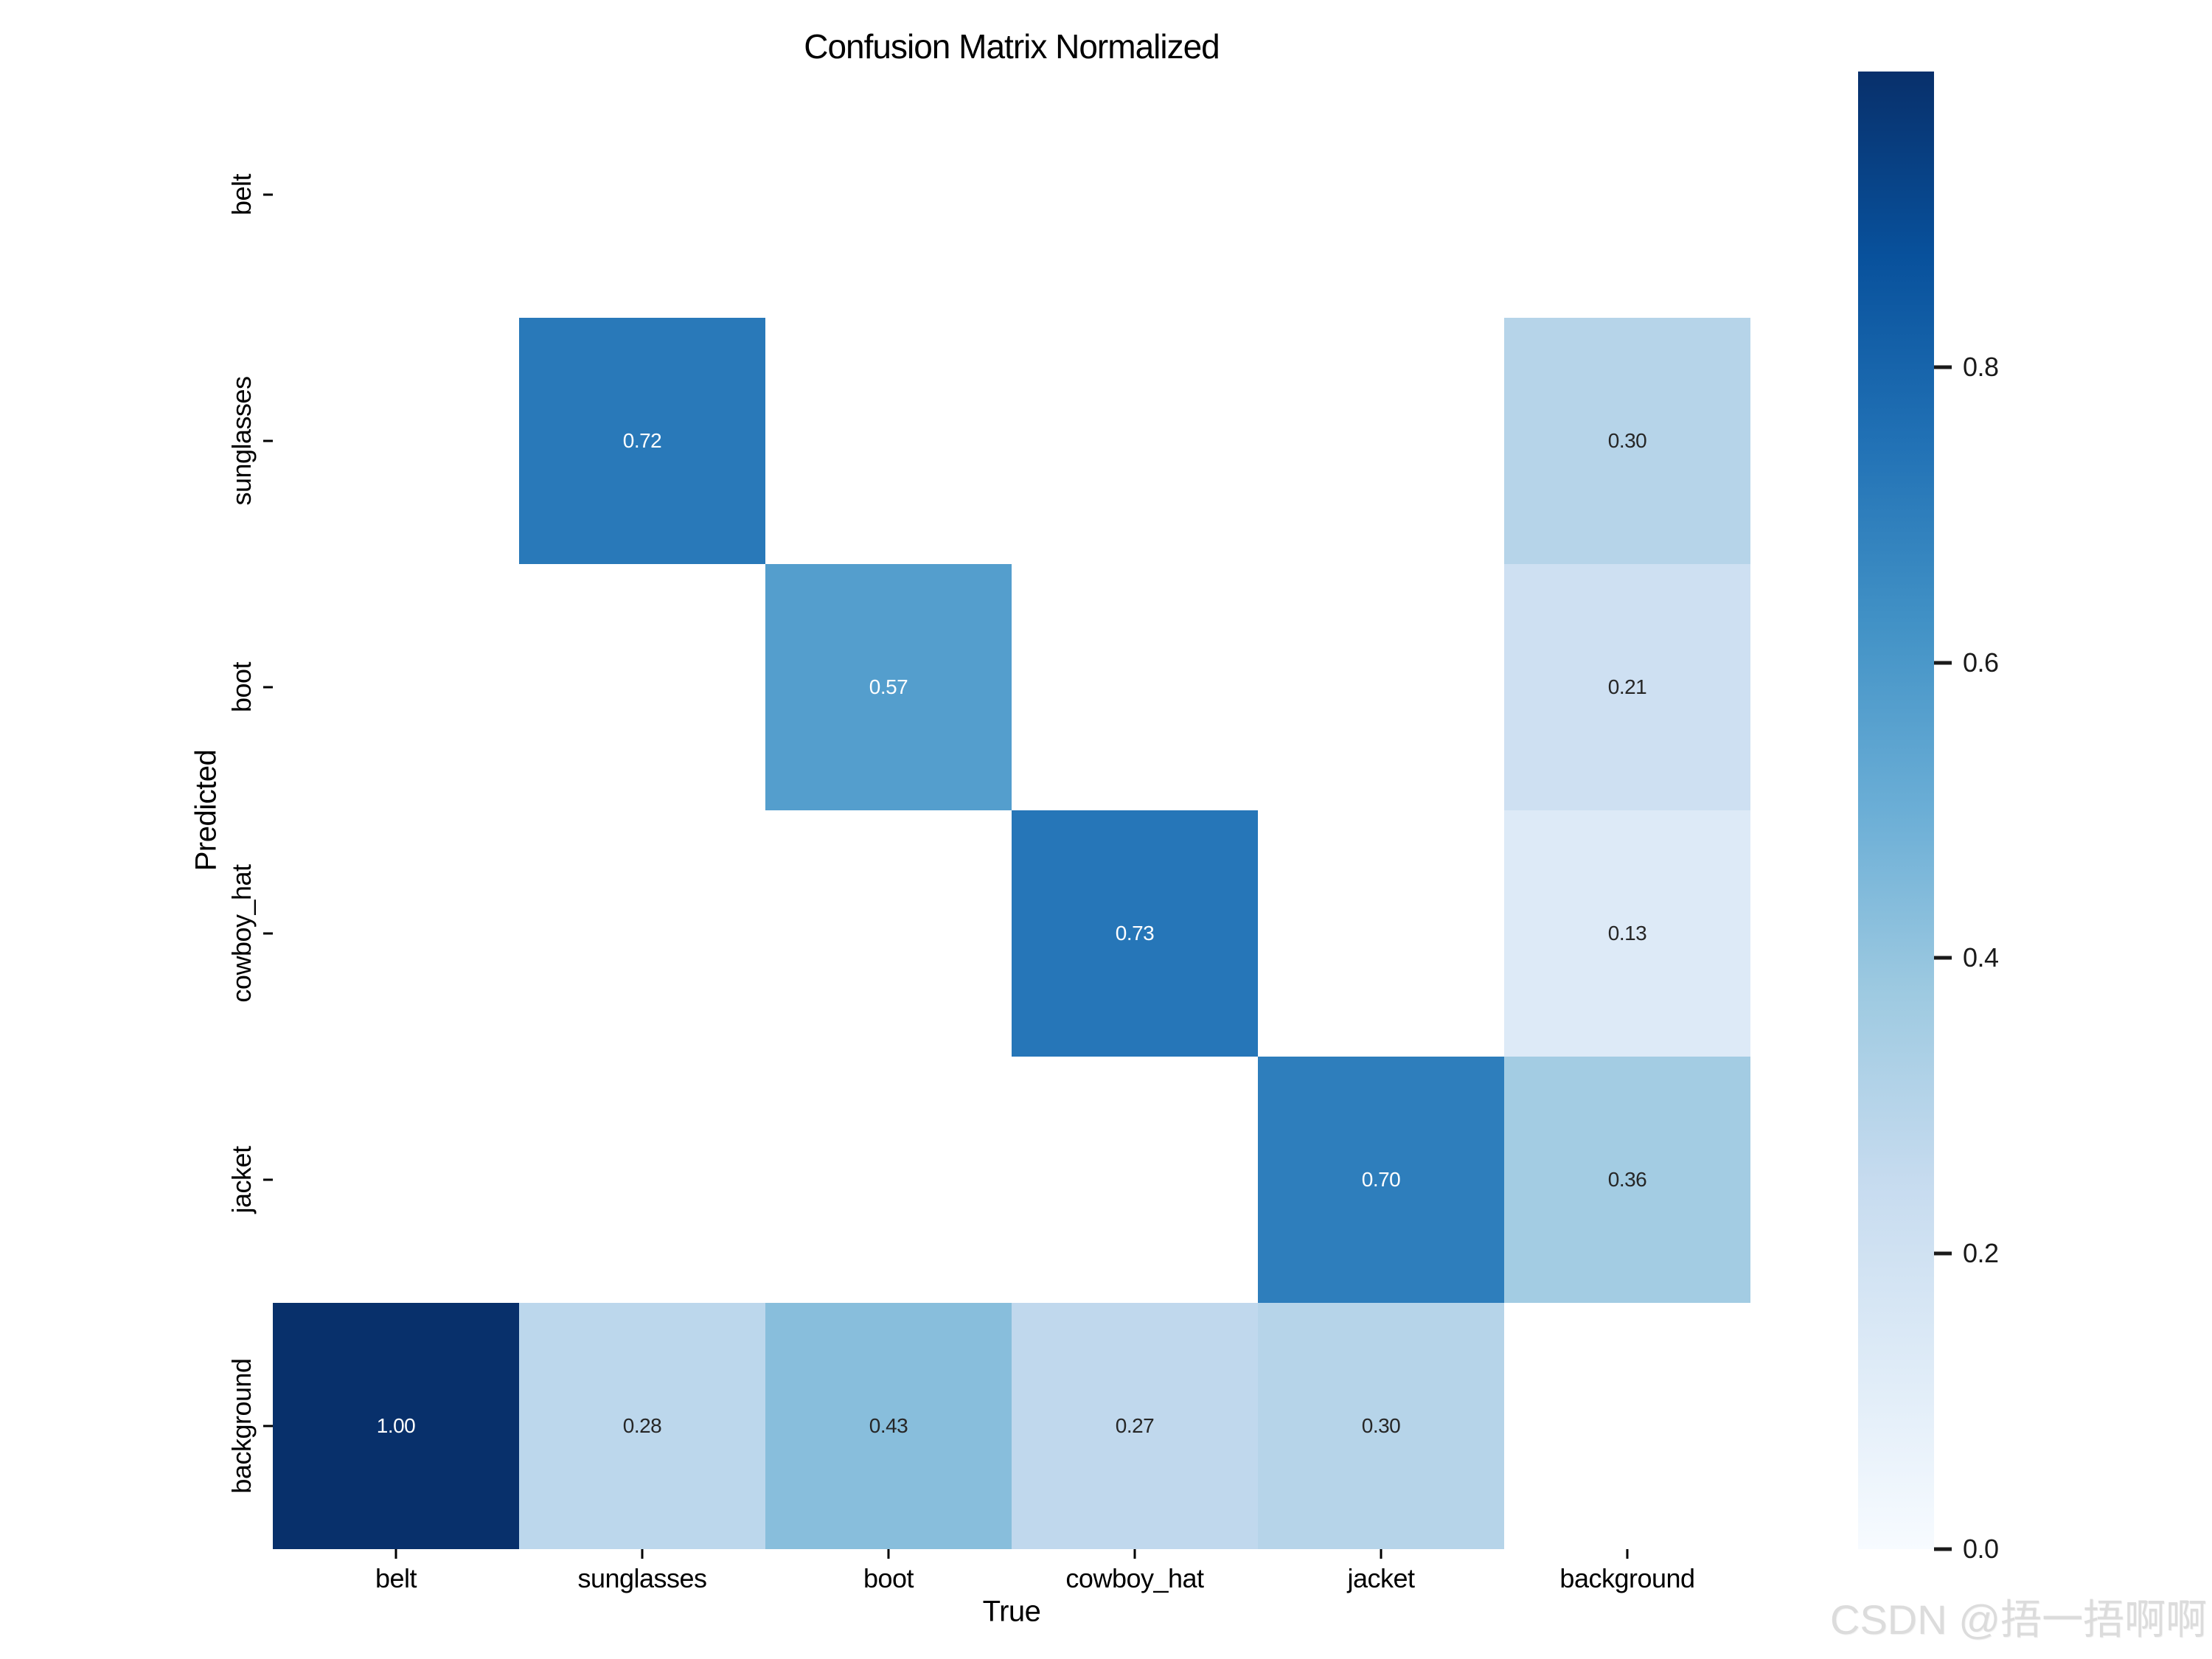 Image resolution: width=2212 pixels, height=1659 pixels. I want to click on cell-value: 1.00, so click(396, 1425).